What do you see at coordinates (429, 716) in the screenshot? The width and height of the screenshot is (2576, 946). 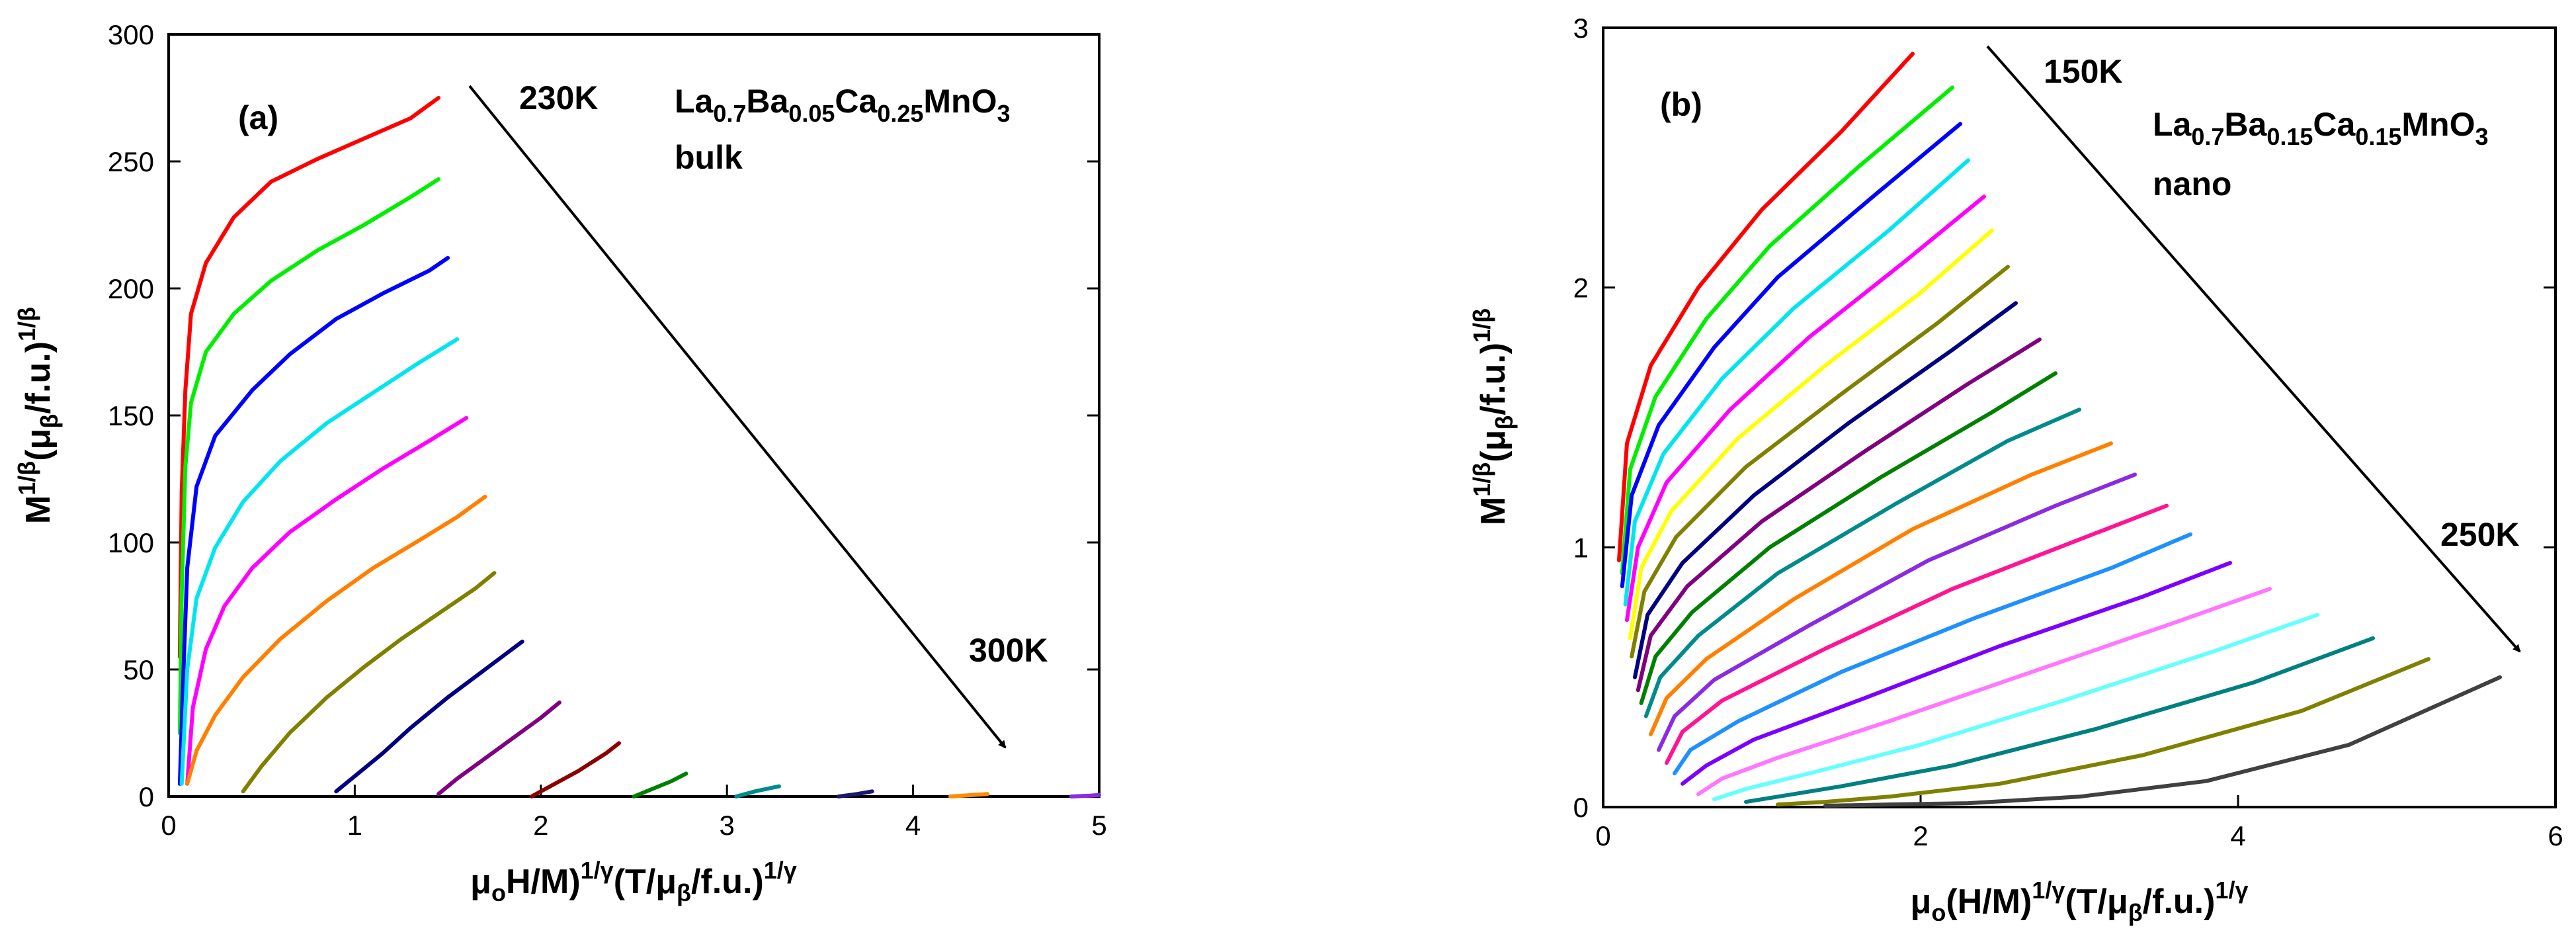 I see `series-line-265K` at bounding box center [429, 716].